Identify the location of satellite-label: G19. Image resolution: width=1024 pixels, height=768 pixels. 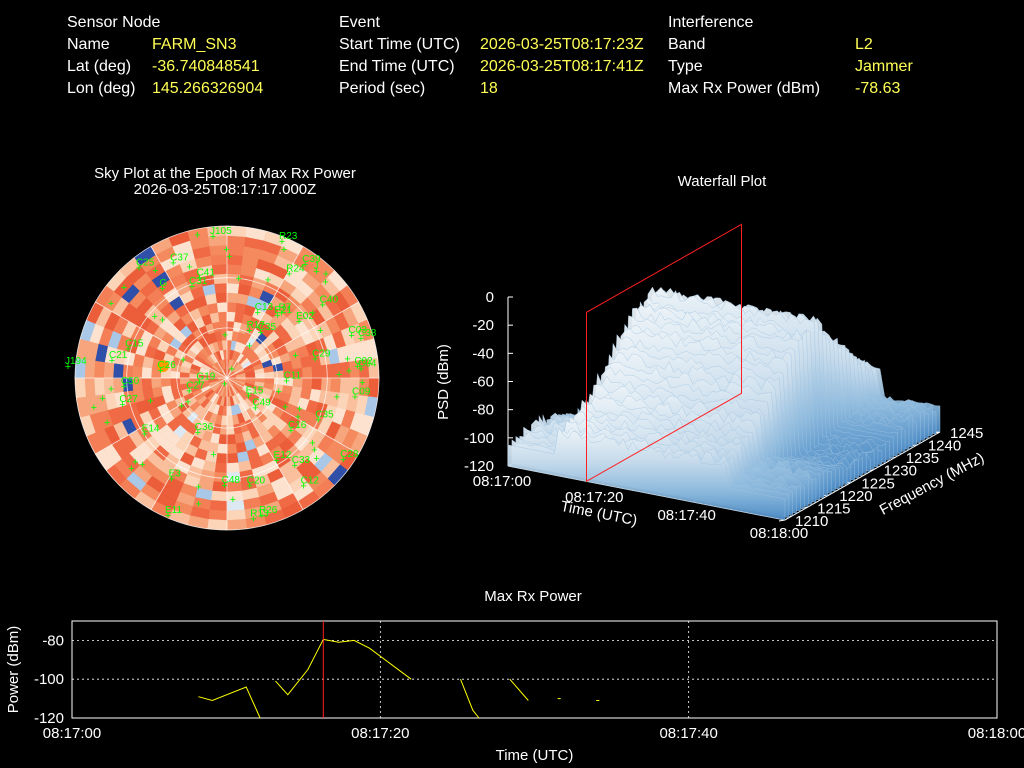
(205, 377).